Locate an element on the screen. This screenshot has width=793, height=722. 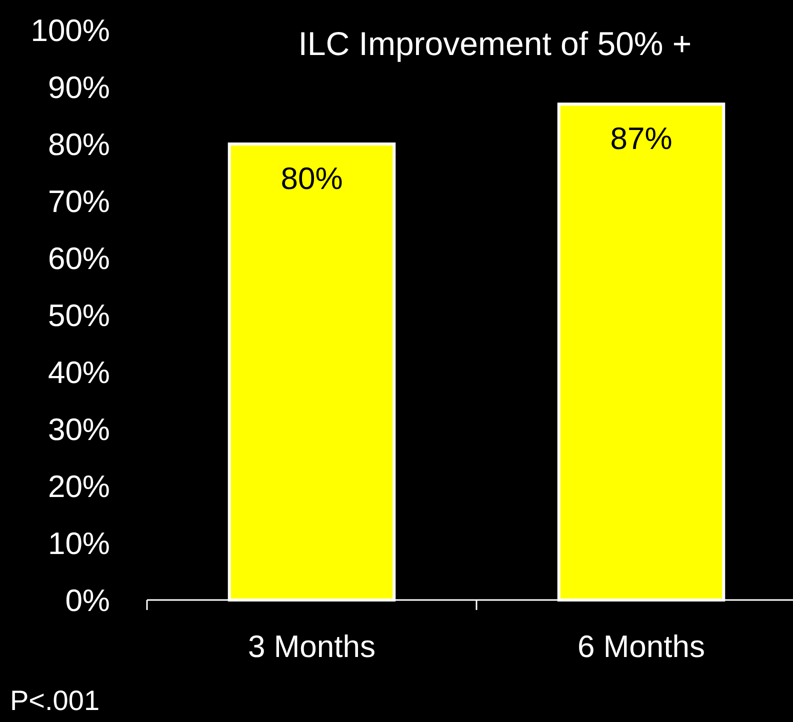
y-tick-label: 40% is located at coordinates (79, 372).